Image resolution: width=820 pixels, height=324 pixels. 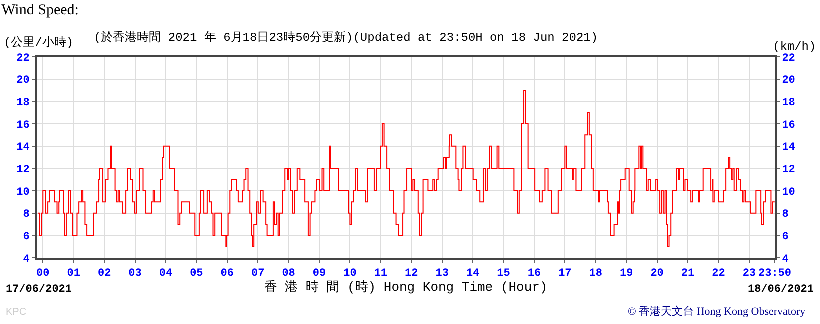 What do you see at coordinates (26, 260) in the screenshot?
I see `y-tick-label: 4` at bounding box center [26, 260].